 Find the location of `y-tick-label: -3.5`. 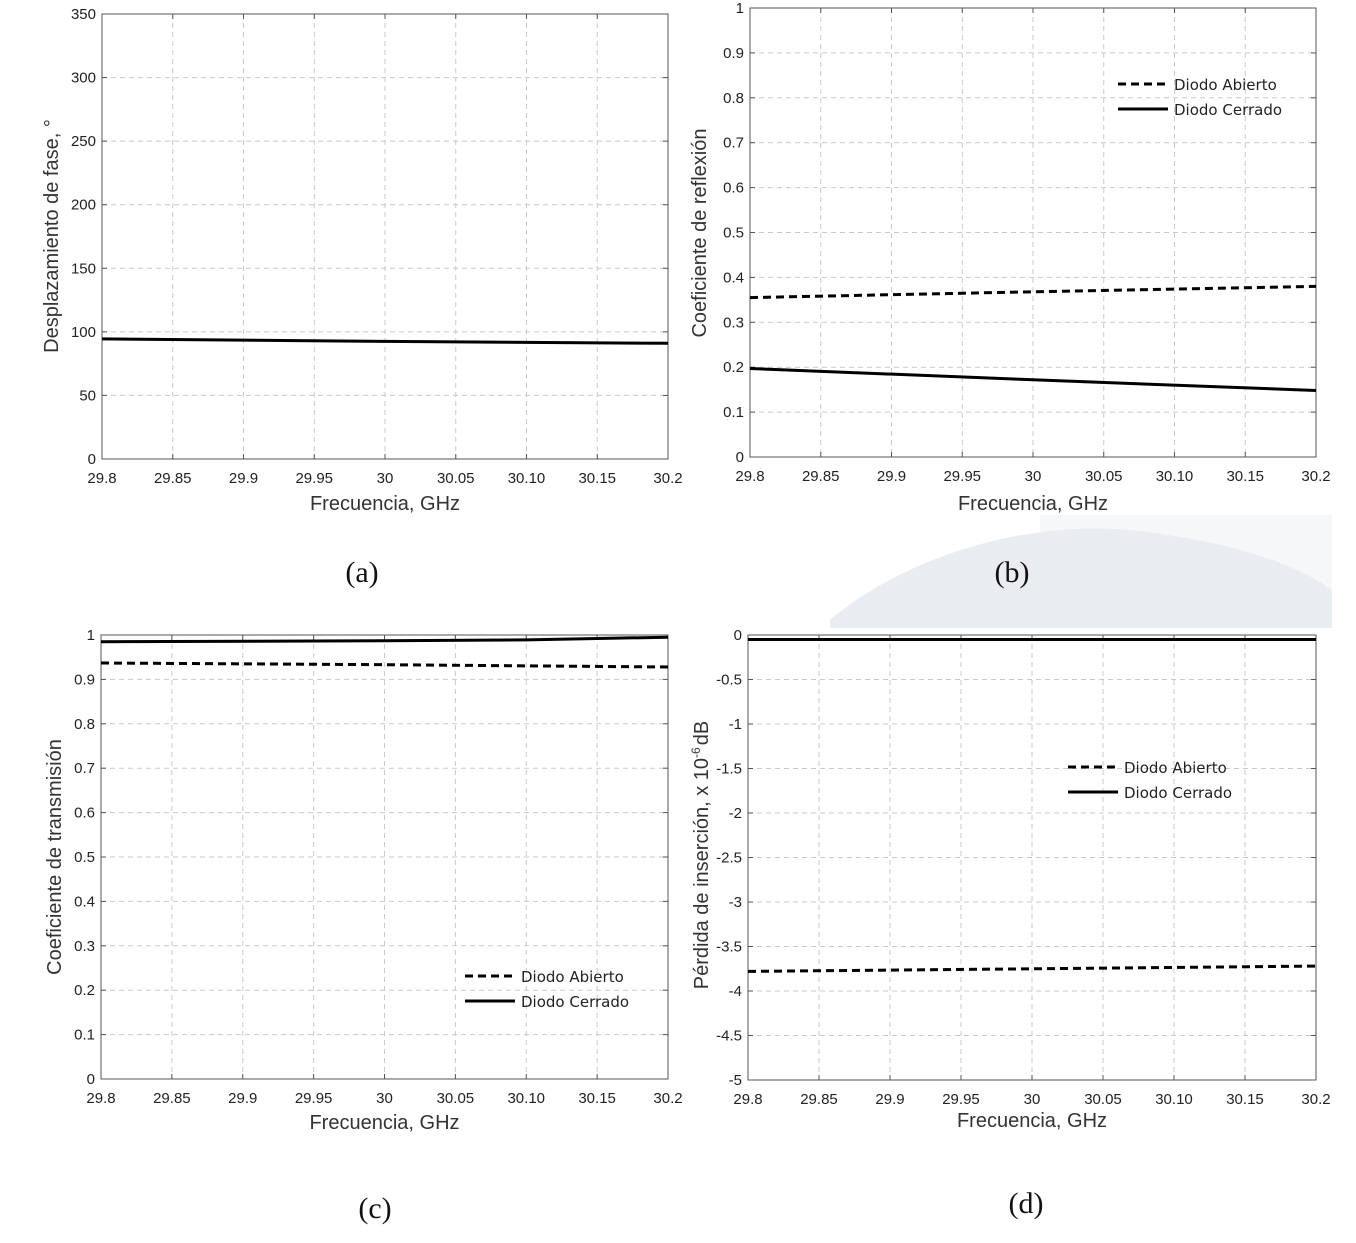

y-tick-label: -3.5 is located at coordinates (729, 947).